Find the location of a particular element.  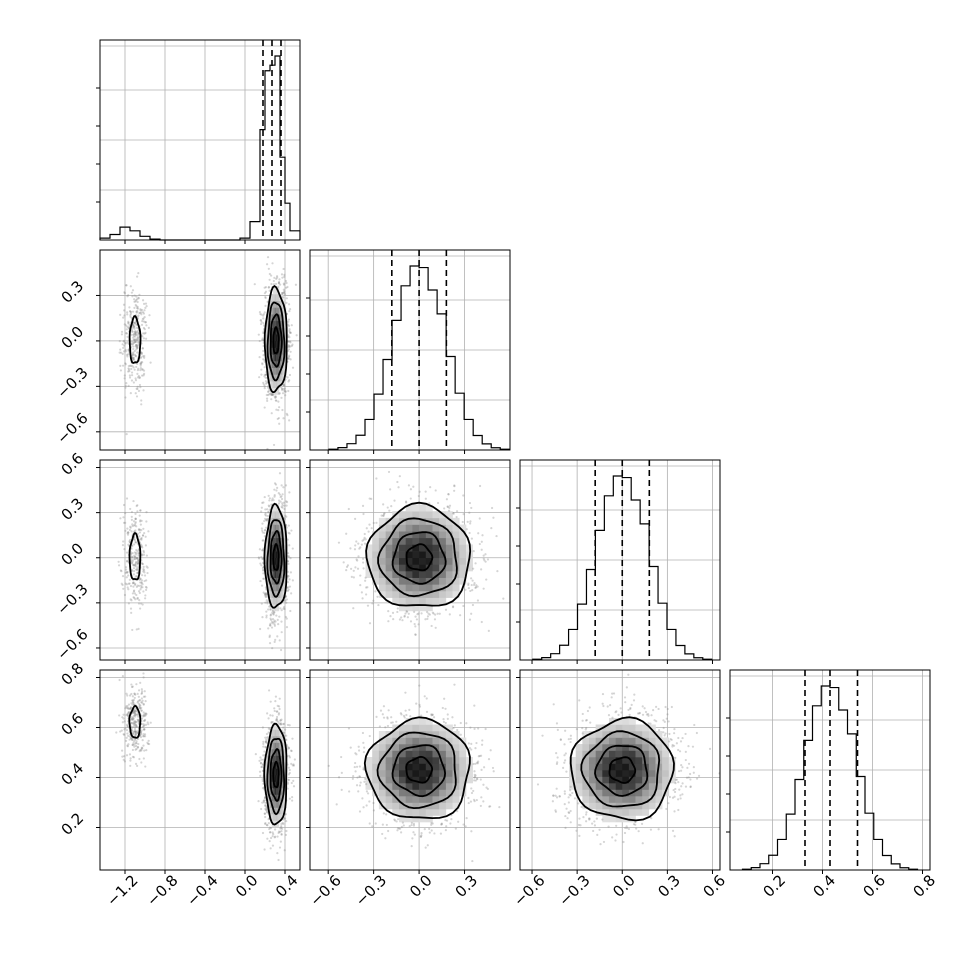

y-tick-label: 0.0 is located at coordinates (73, 554).